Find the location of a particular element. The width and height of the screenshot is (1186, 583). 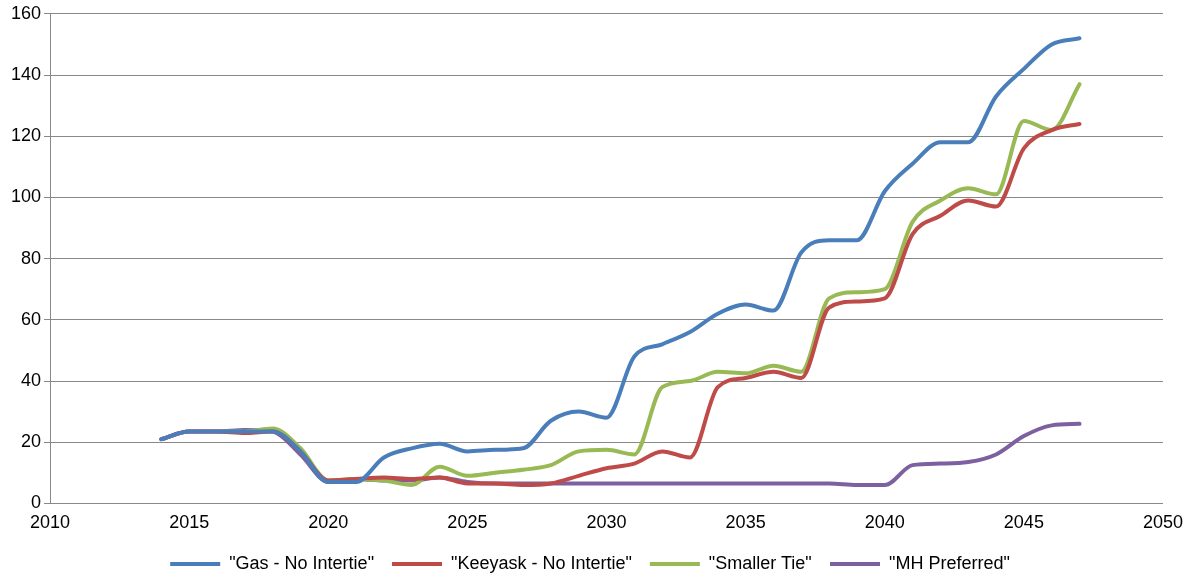

x-tick-label: 2045 is located at coordinates (1023, 522).